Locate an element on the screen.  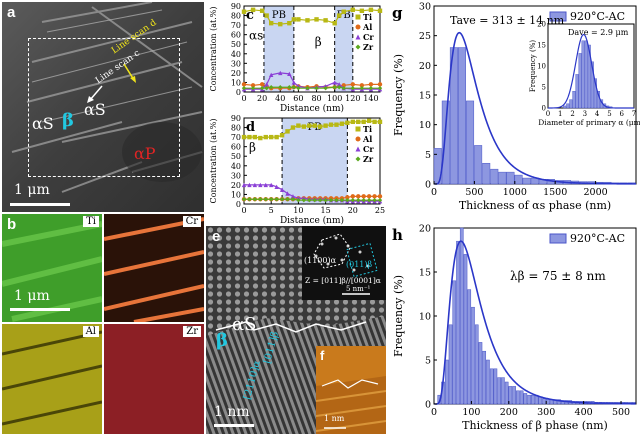
inset-x-tick-label: 4 is located at coordinates (597, 114).